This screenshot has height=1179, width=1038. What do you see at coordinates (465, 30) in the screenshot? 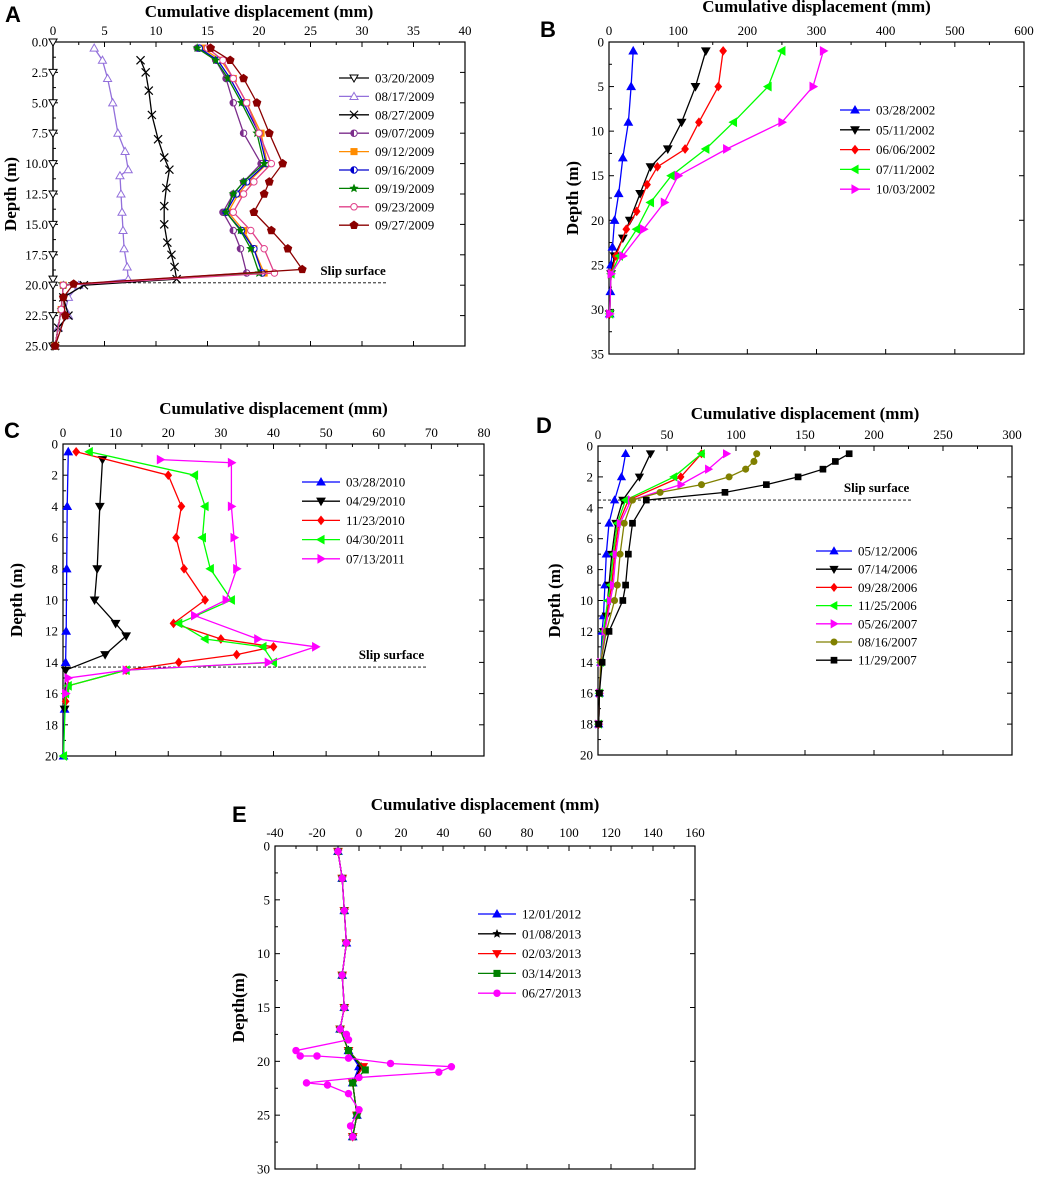
I see `x-tick-label: 40` at bounding box center [465, 30].